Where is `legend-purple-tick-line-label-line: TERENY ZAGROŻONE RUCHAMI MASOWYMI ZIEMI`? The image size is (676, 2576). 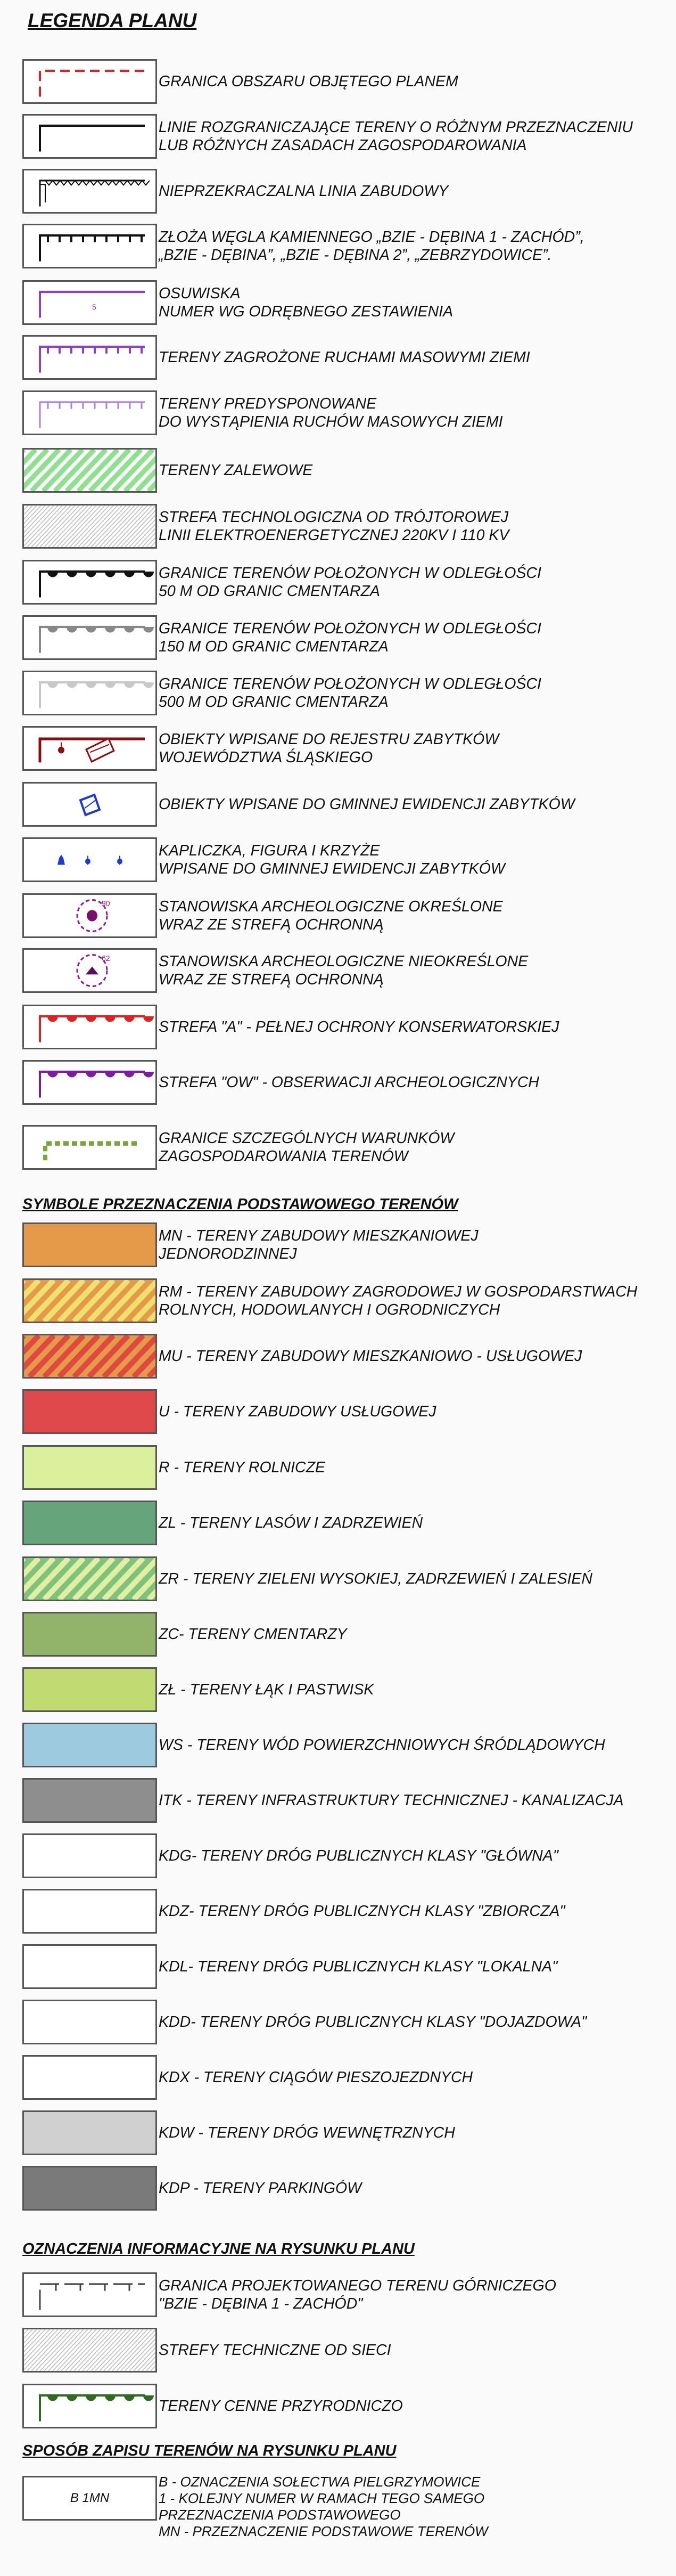 legend-purple-tick-line-label-line: TERENY ZAGROŻONE RUCHAMI MASOWYMI ZIEMI is located at coordinates (344, 358).